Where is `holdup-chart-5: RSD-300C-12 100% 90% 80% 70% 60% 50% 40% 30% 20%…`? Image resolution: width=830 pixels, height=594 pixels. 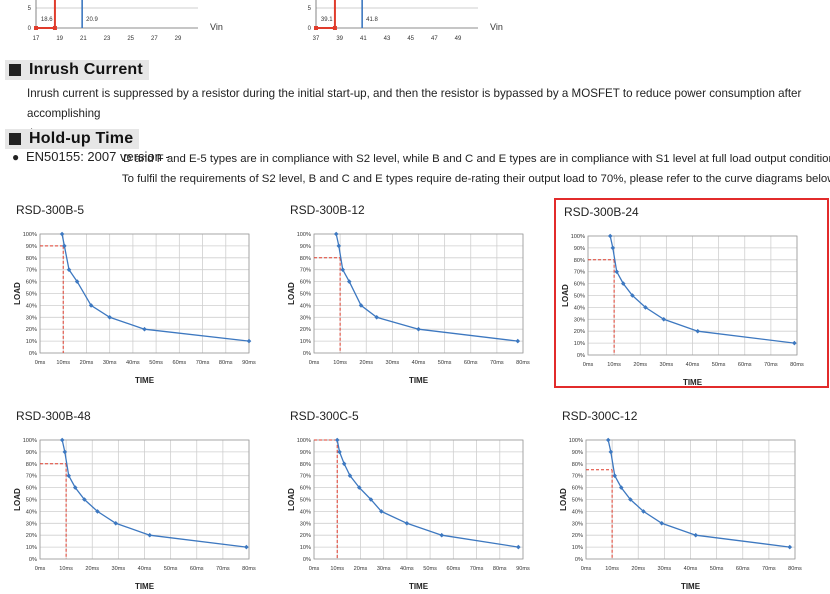 holdup-chart-5: RSD-300C-12 100% 90% 80% 70% 60% 50% 40% 30% 20%… is located at coordinates (691, 499).